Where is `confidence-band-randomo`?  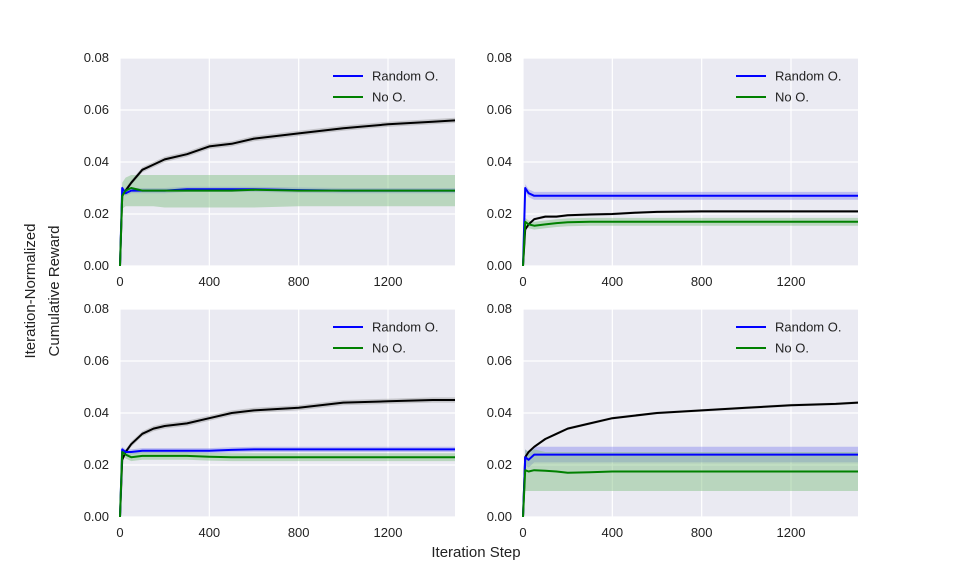
confidence-band-randomo is located at coordinates (690, 225).